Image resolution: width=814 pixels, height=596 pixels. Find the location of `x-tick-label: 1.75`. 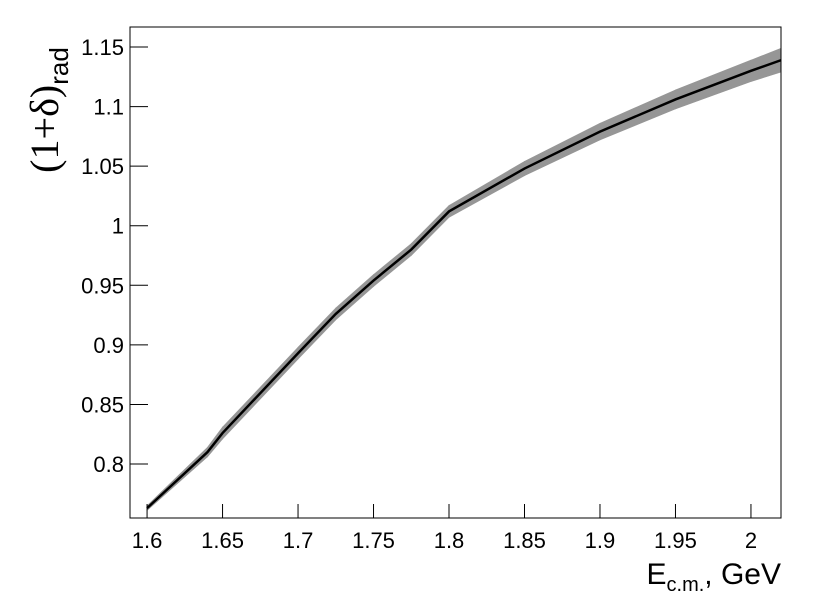

x-tick-label: 1.75 is located at coordinates (373, 540).